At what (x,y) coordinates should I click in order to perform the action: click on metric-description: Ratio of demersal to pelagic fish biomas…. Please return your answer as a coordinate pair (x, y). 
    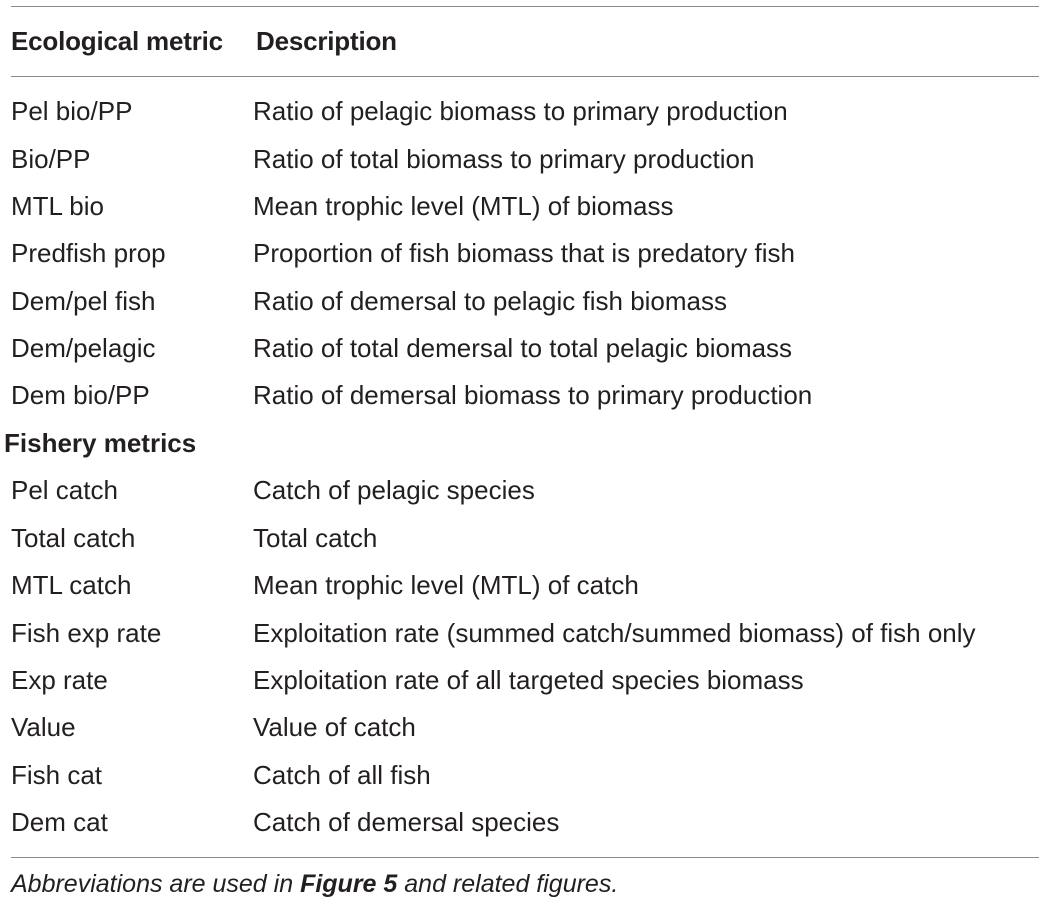
    Looking at the image, I should click on (490, 301).